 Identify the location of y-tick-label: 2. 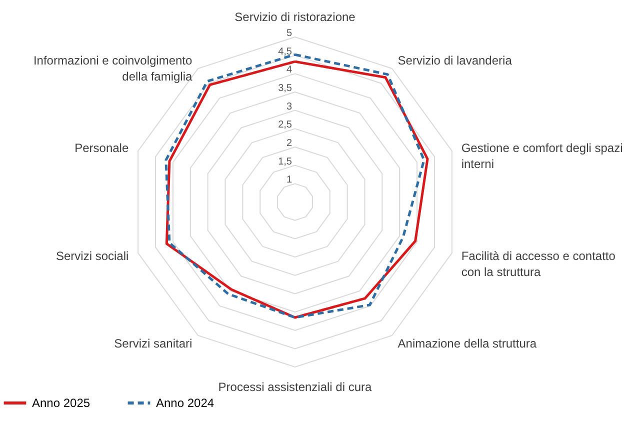
(289, 143).